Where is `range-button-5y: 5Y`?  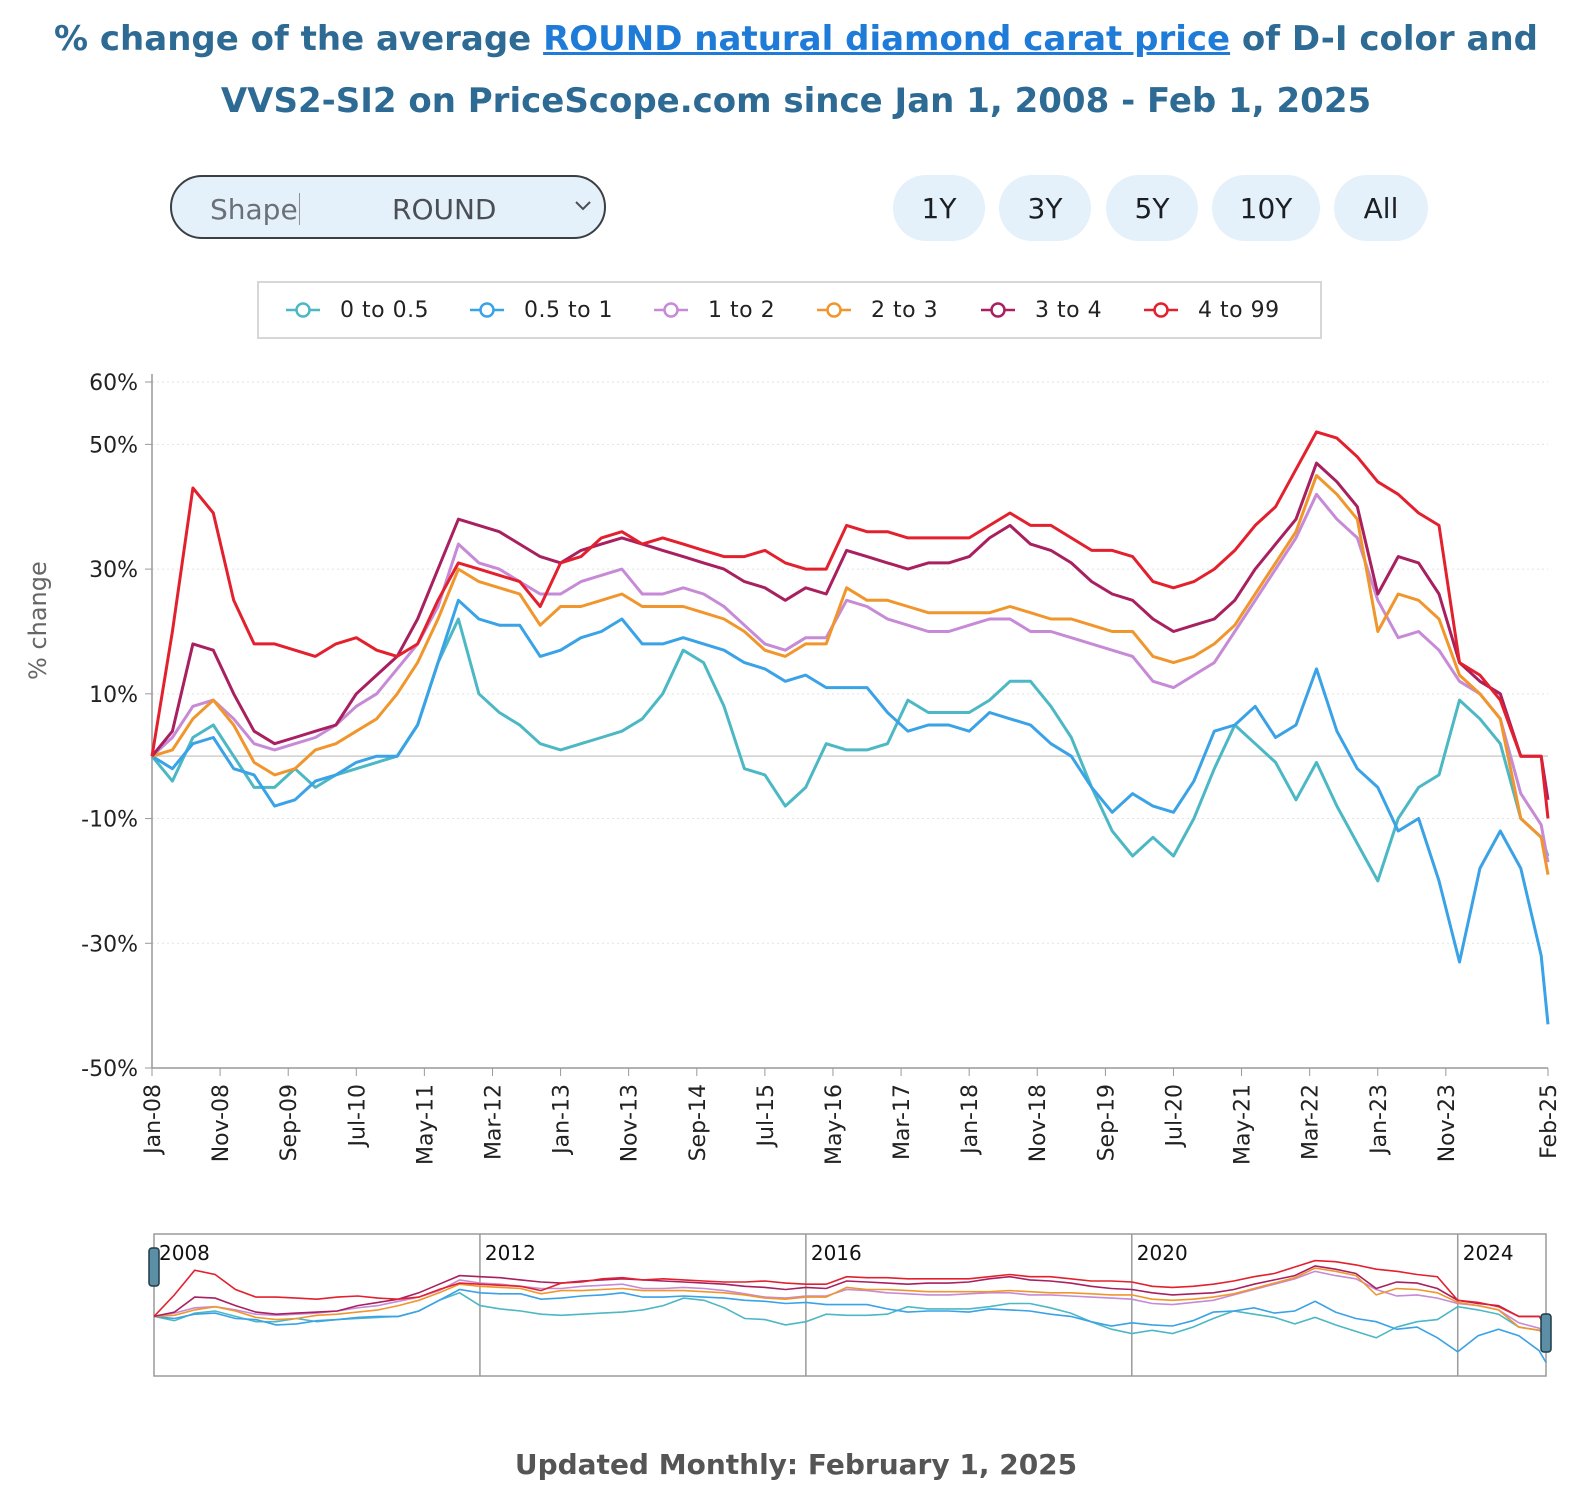
range-button-5y: 5Y is located at coordinates (1152, 208).